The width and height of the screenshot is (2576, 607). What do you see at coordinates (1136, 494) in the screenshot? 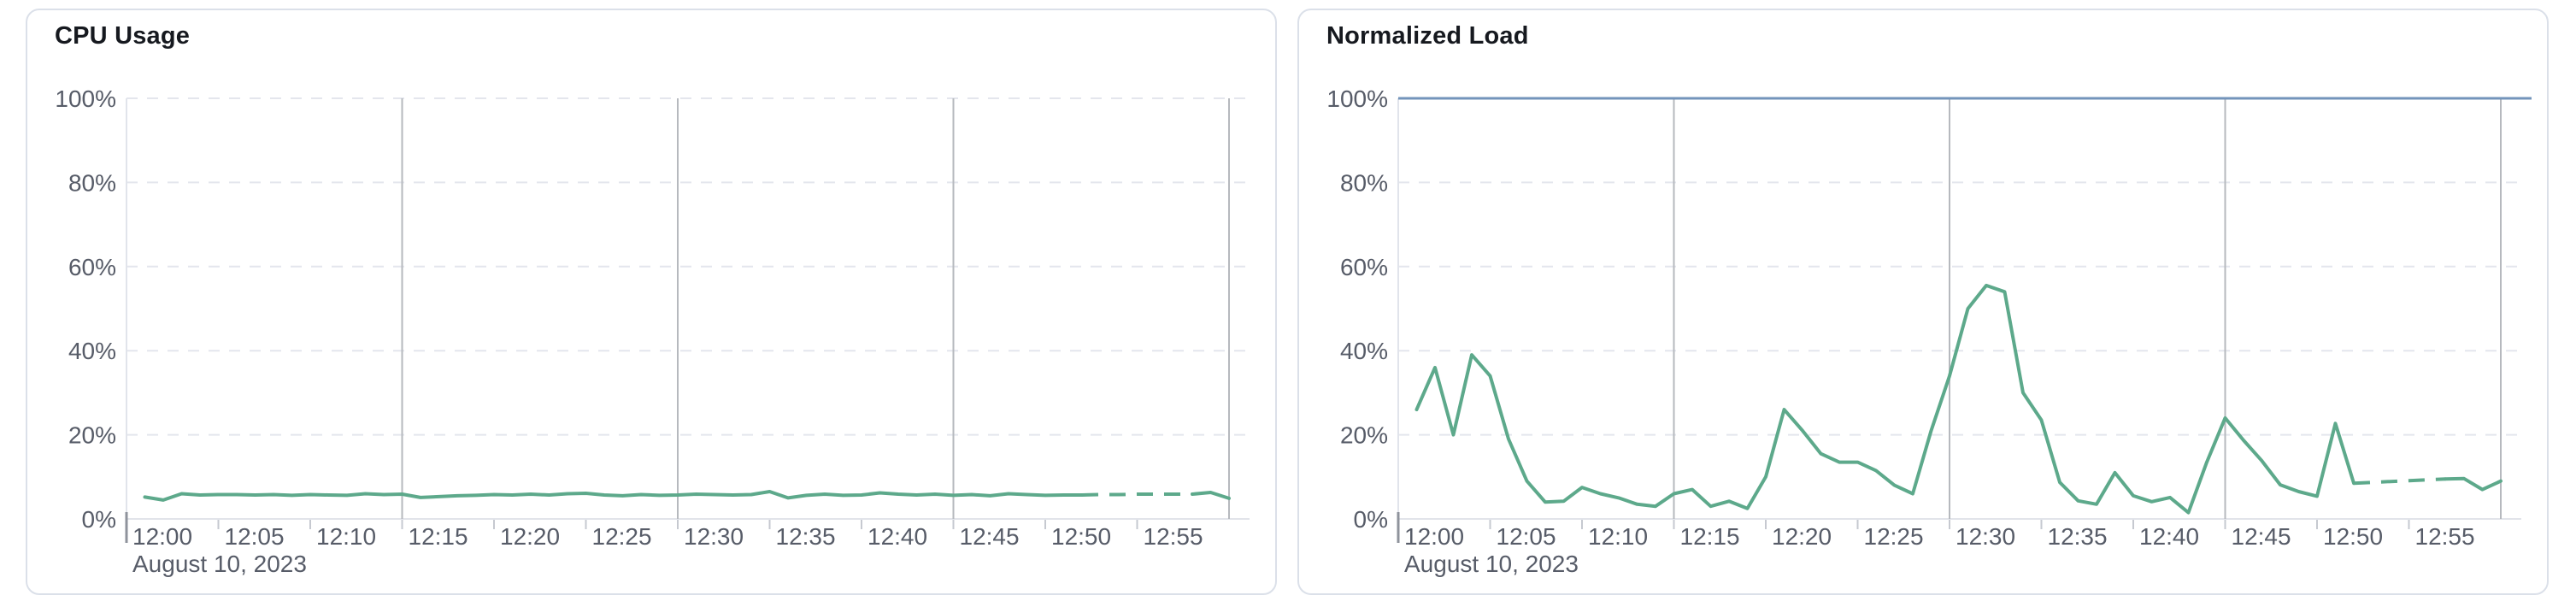
I see `series-line-cpu-usage-forecast` at bounding box center [1136, 494].